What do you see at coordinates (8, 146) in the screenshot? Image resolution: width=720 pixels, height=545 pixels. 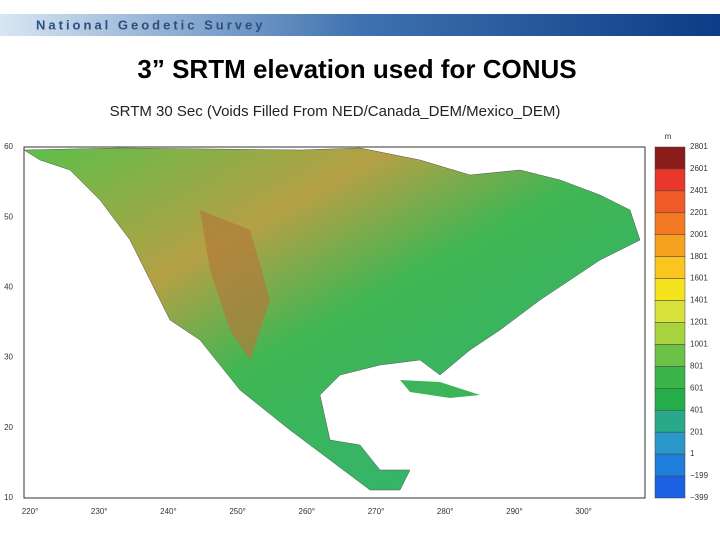 I see `latitude-label: 60` at bounding box center [8, 146].